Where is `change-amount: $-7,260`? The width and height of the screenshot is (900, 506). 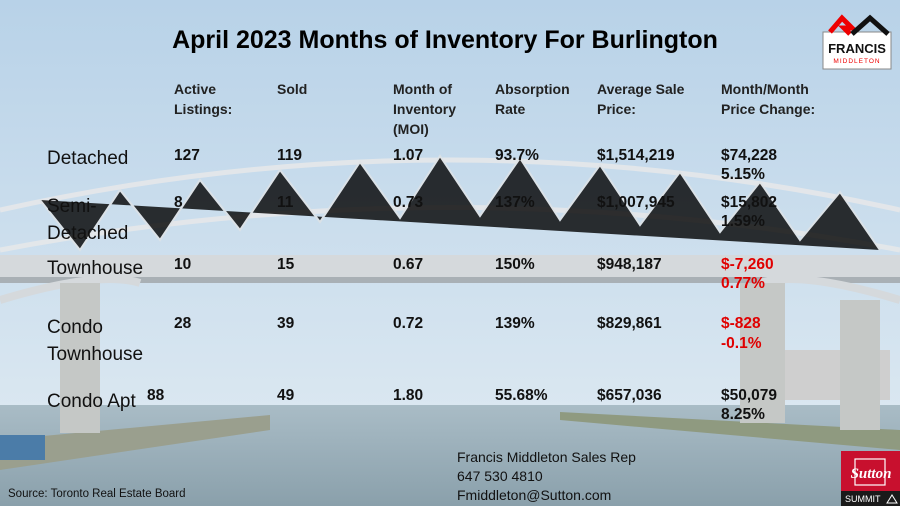
change-amount: $-7,260 is located at coordinates (747, 264).